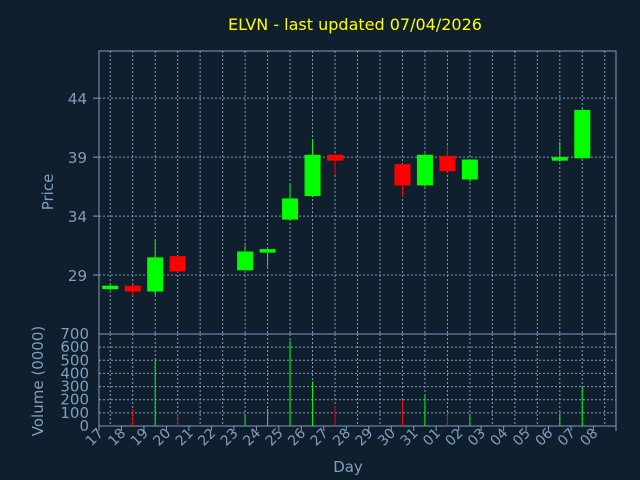  What do you see at coordinates (74, 413) in the screenshot?
I see `volume-tick-label: 100` at bounding box center [74, 413].